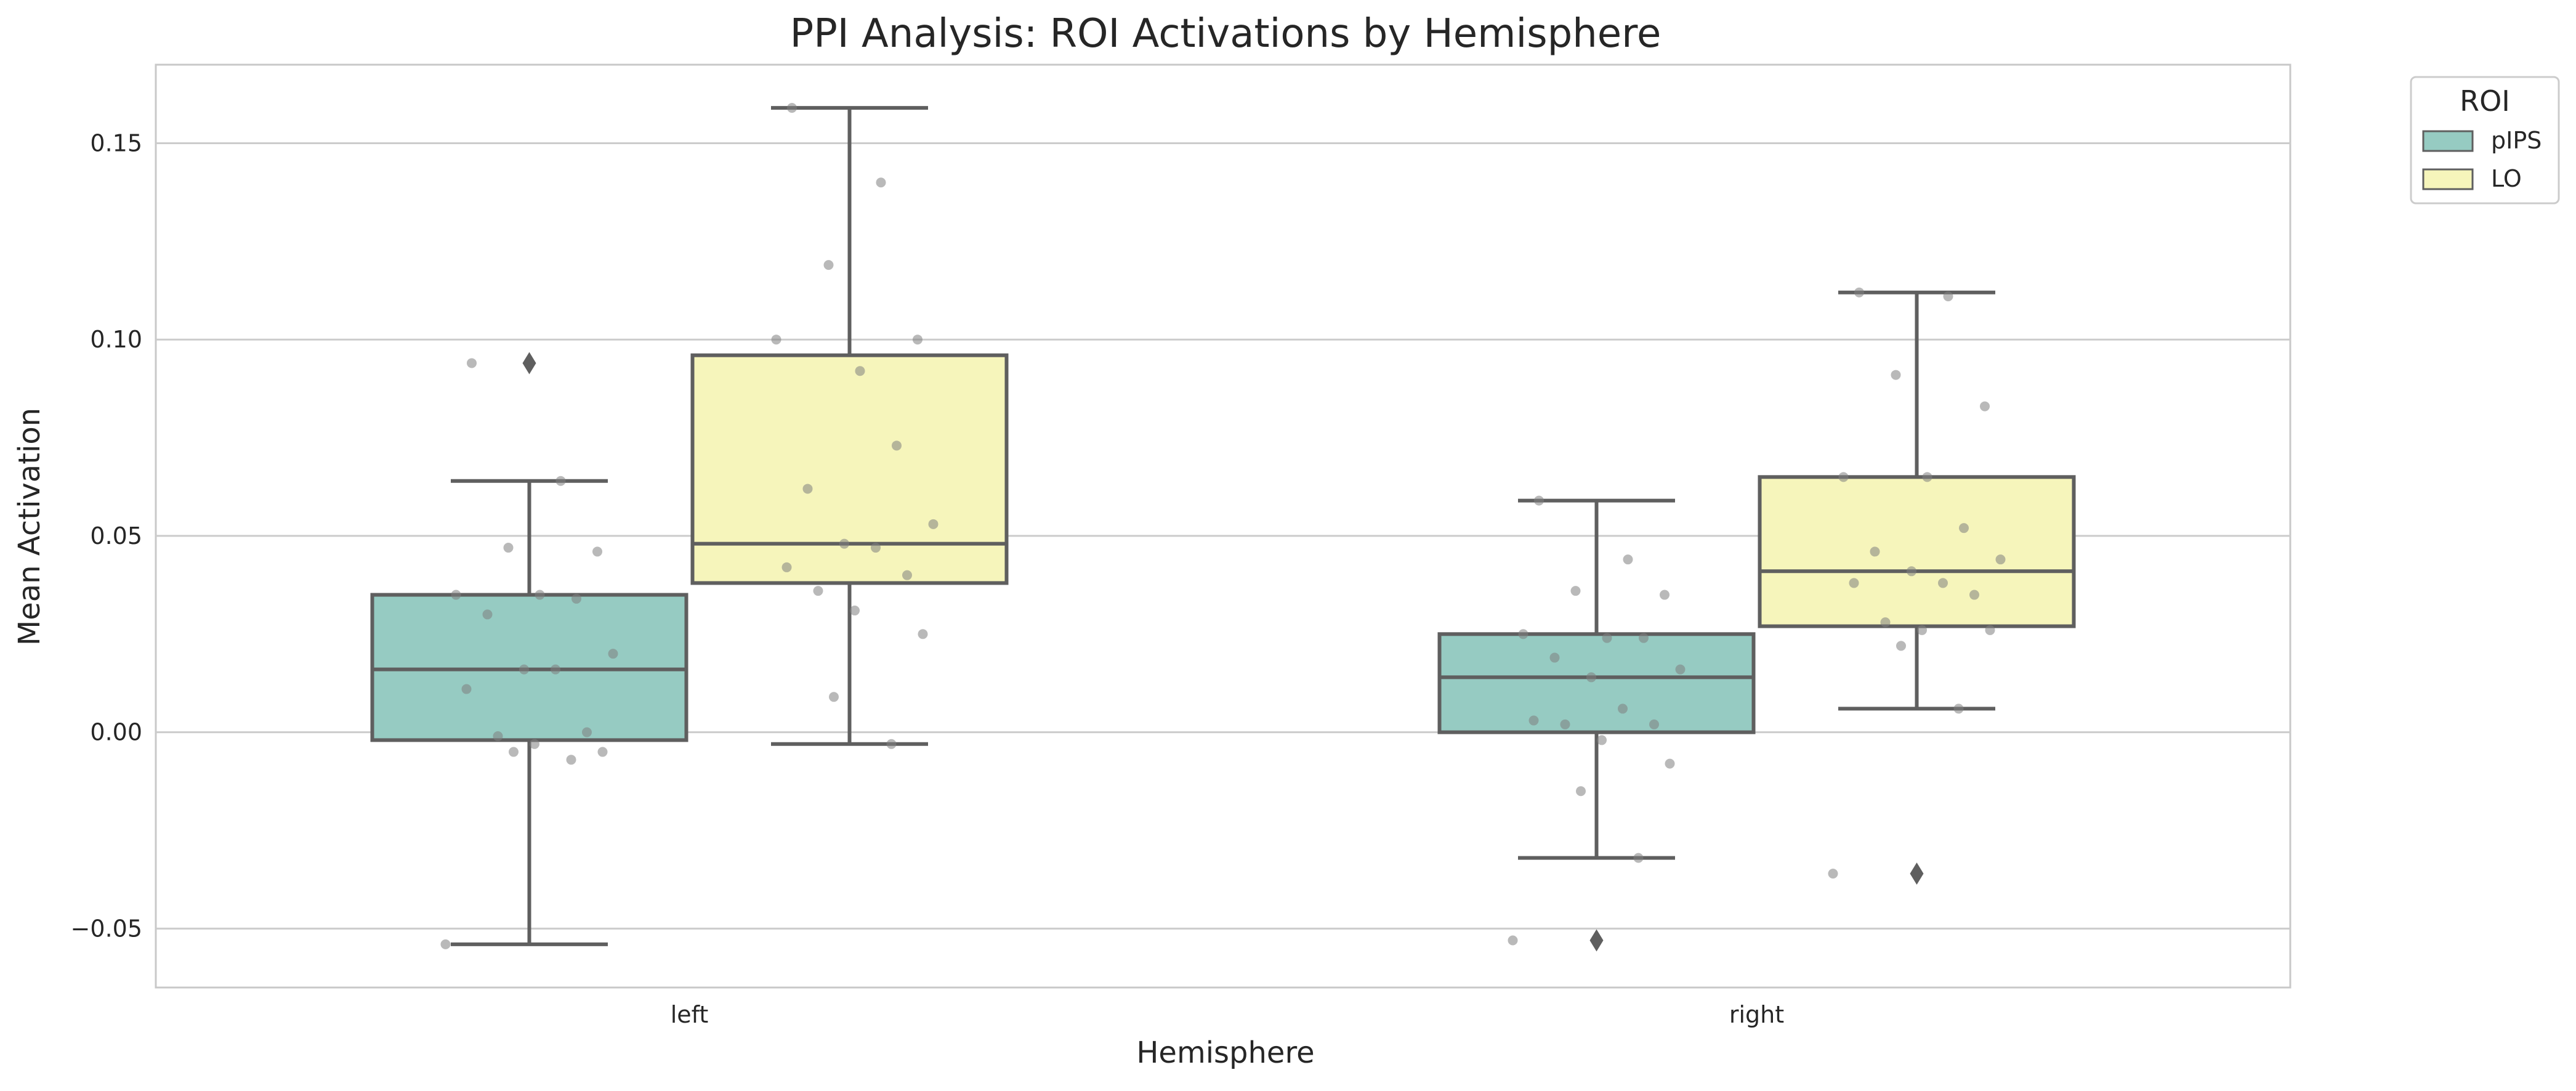 Image resolution: width=2576 pixels, height=1091 pixels. Describe the element at coordinates (2485, 101) in the screenshot. I see `legend-title: ROI` at that location.